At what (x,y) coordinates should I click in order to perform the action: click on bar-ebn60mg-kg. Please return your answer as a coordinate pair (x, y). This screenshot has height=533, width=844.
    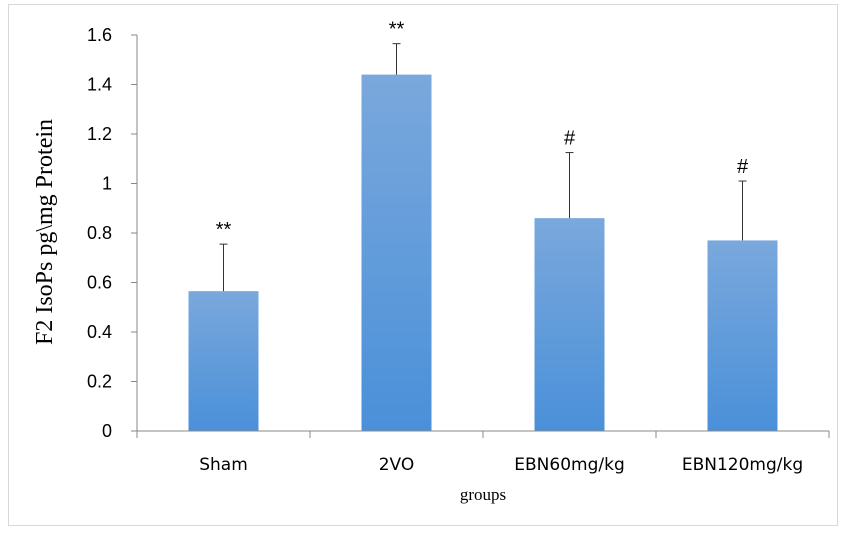
    Looking at the image, I should click on (569, 324).